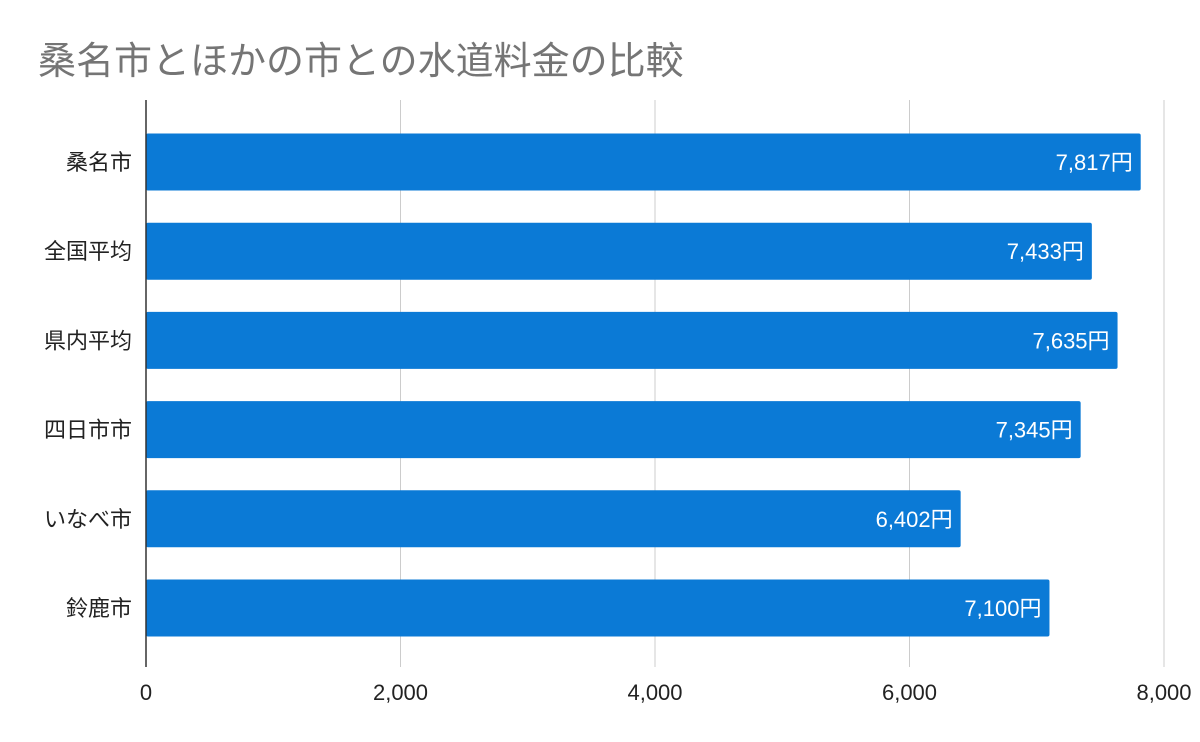  I want to click on x-tick-label: 8,000, so click(1163, 692).